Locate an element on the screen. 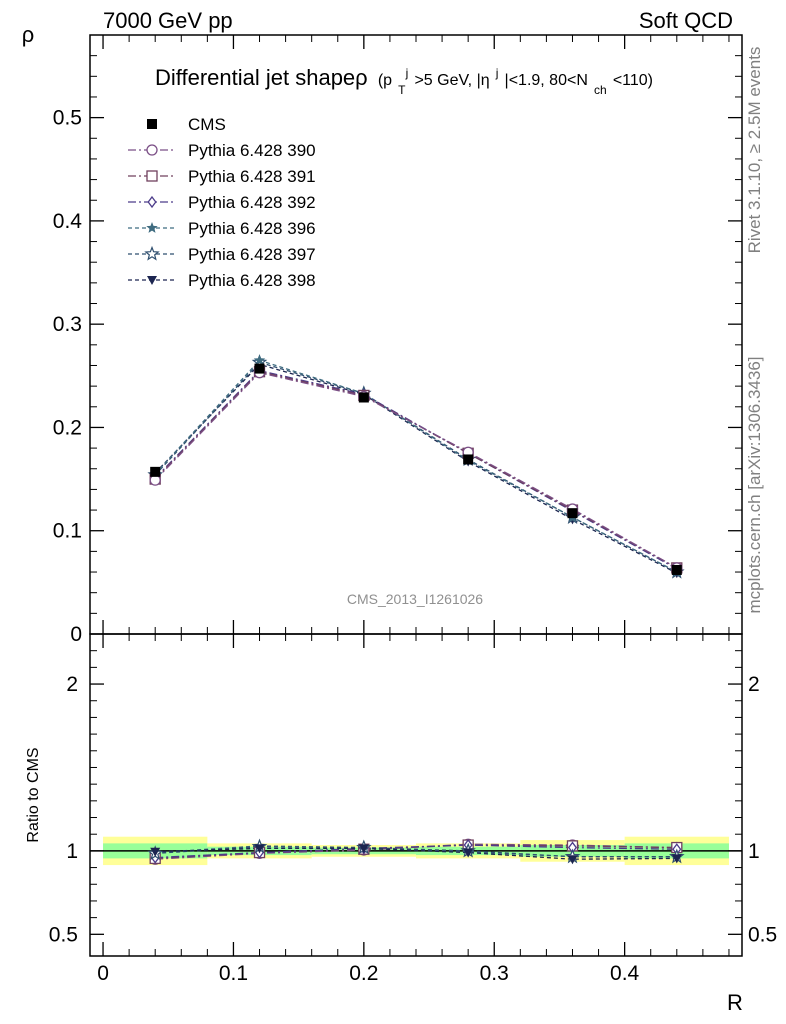  ratio-series-group is located at coordinates (416, 851).